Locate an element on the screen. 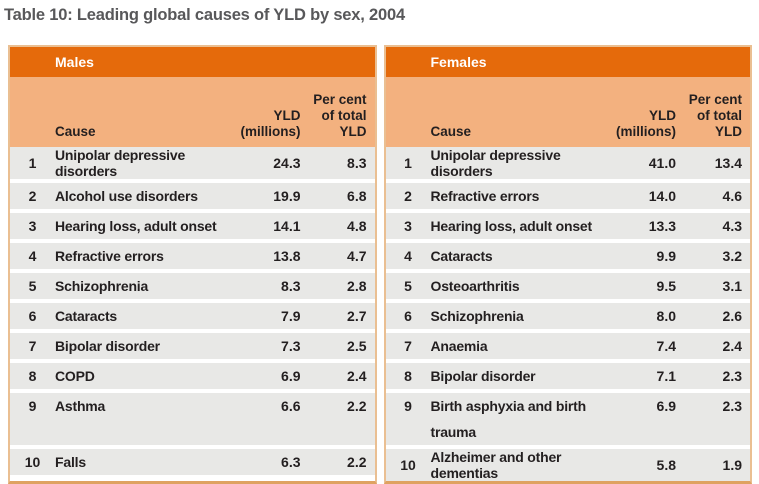 This screenshot has height=484, width=759. cause-cell: Birth asphyxia and birth trauma is located at coordinates (508, 419).